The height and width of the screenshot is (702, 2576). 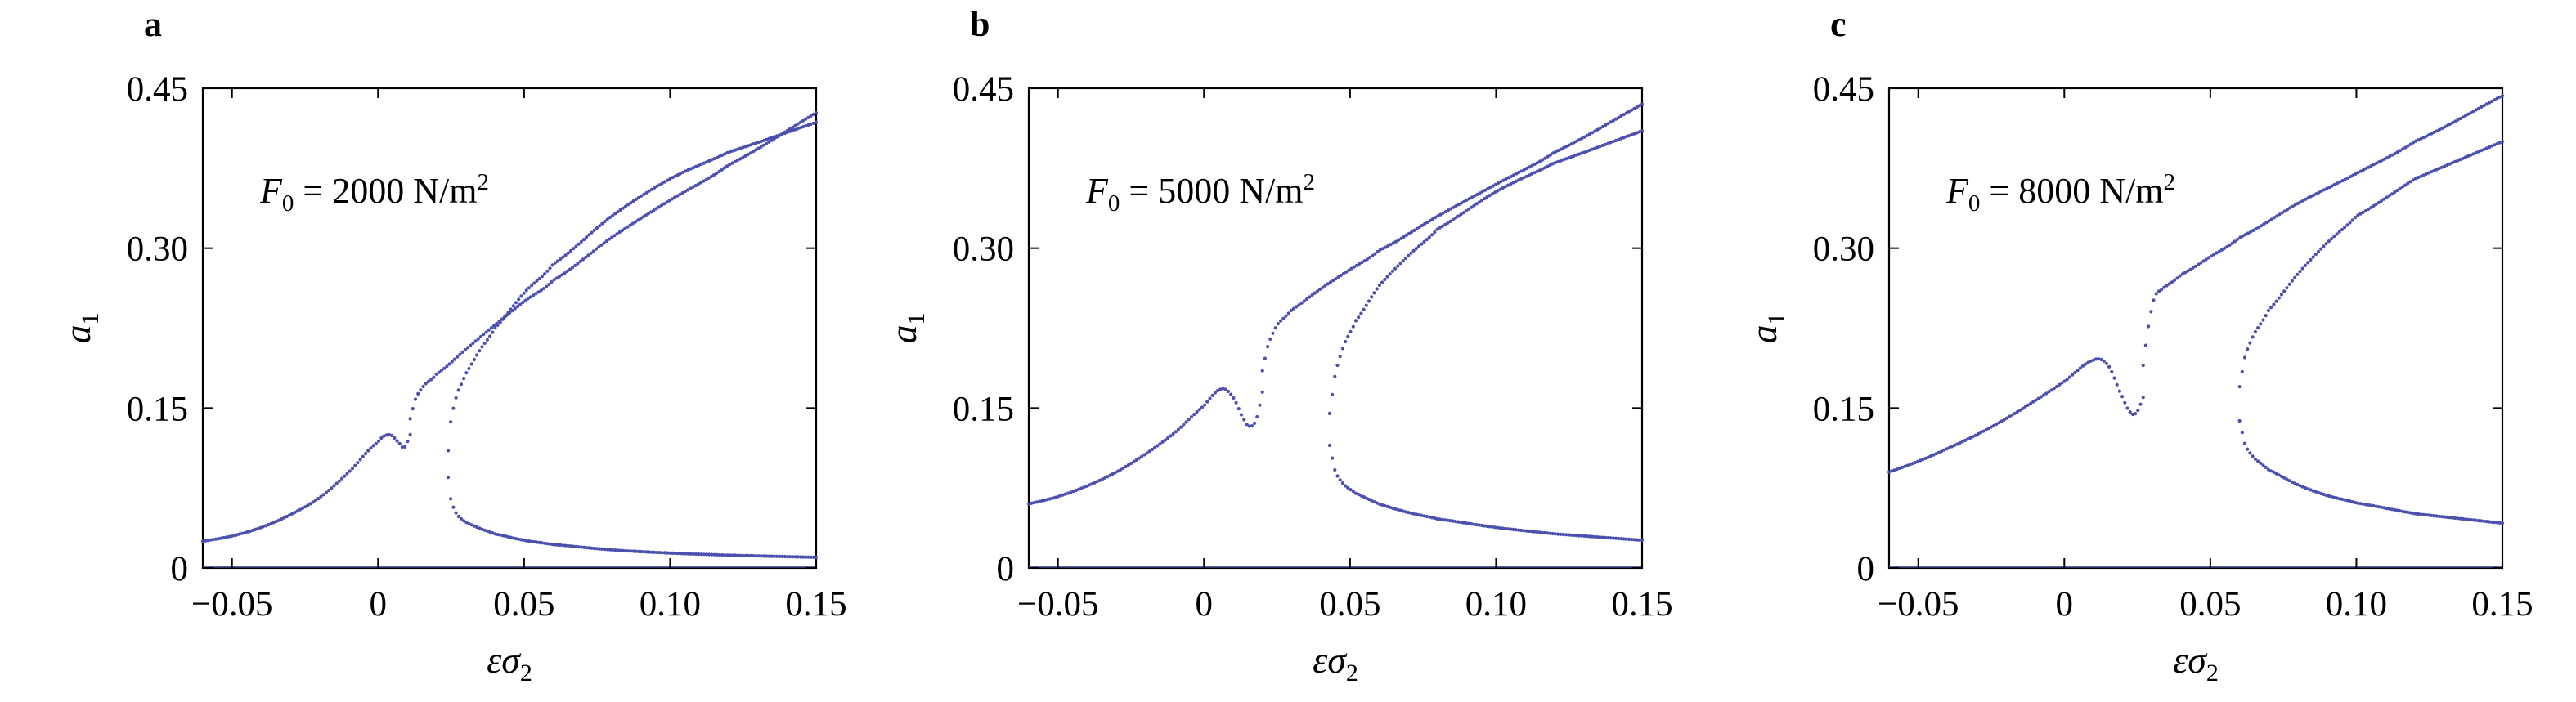 I want to click on y-axis-label: a1, so click(x=80, y=328).